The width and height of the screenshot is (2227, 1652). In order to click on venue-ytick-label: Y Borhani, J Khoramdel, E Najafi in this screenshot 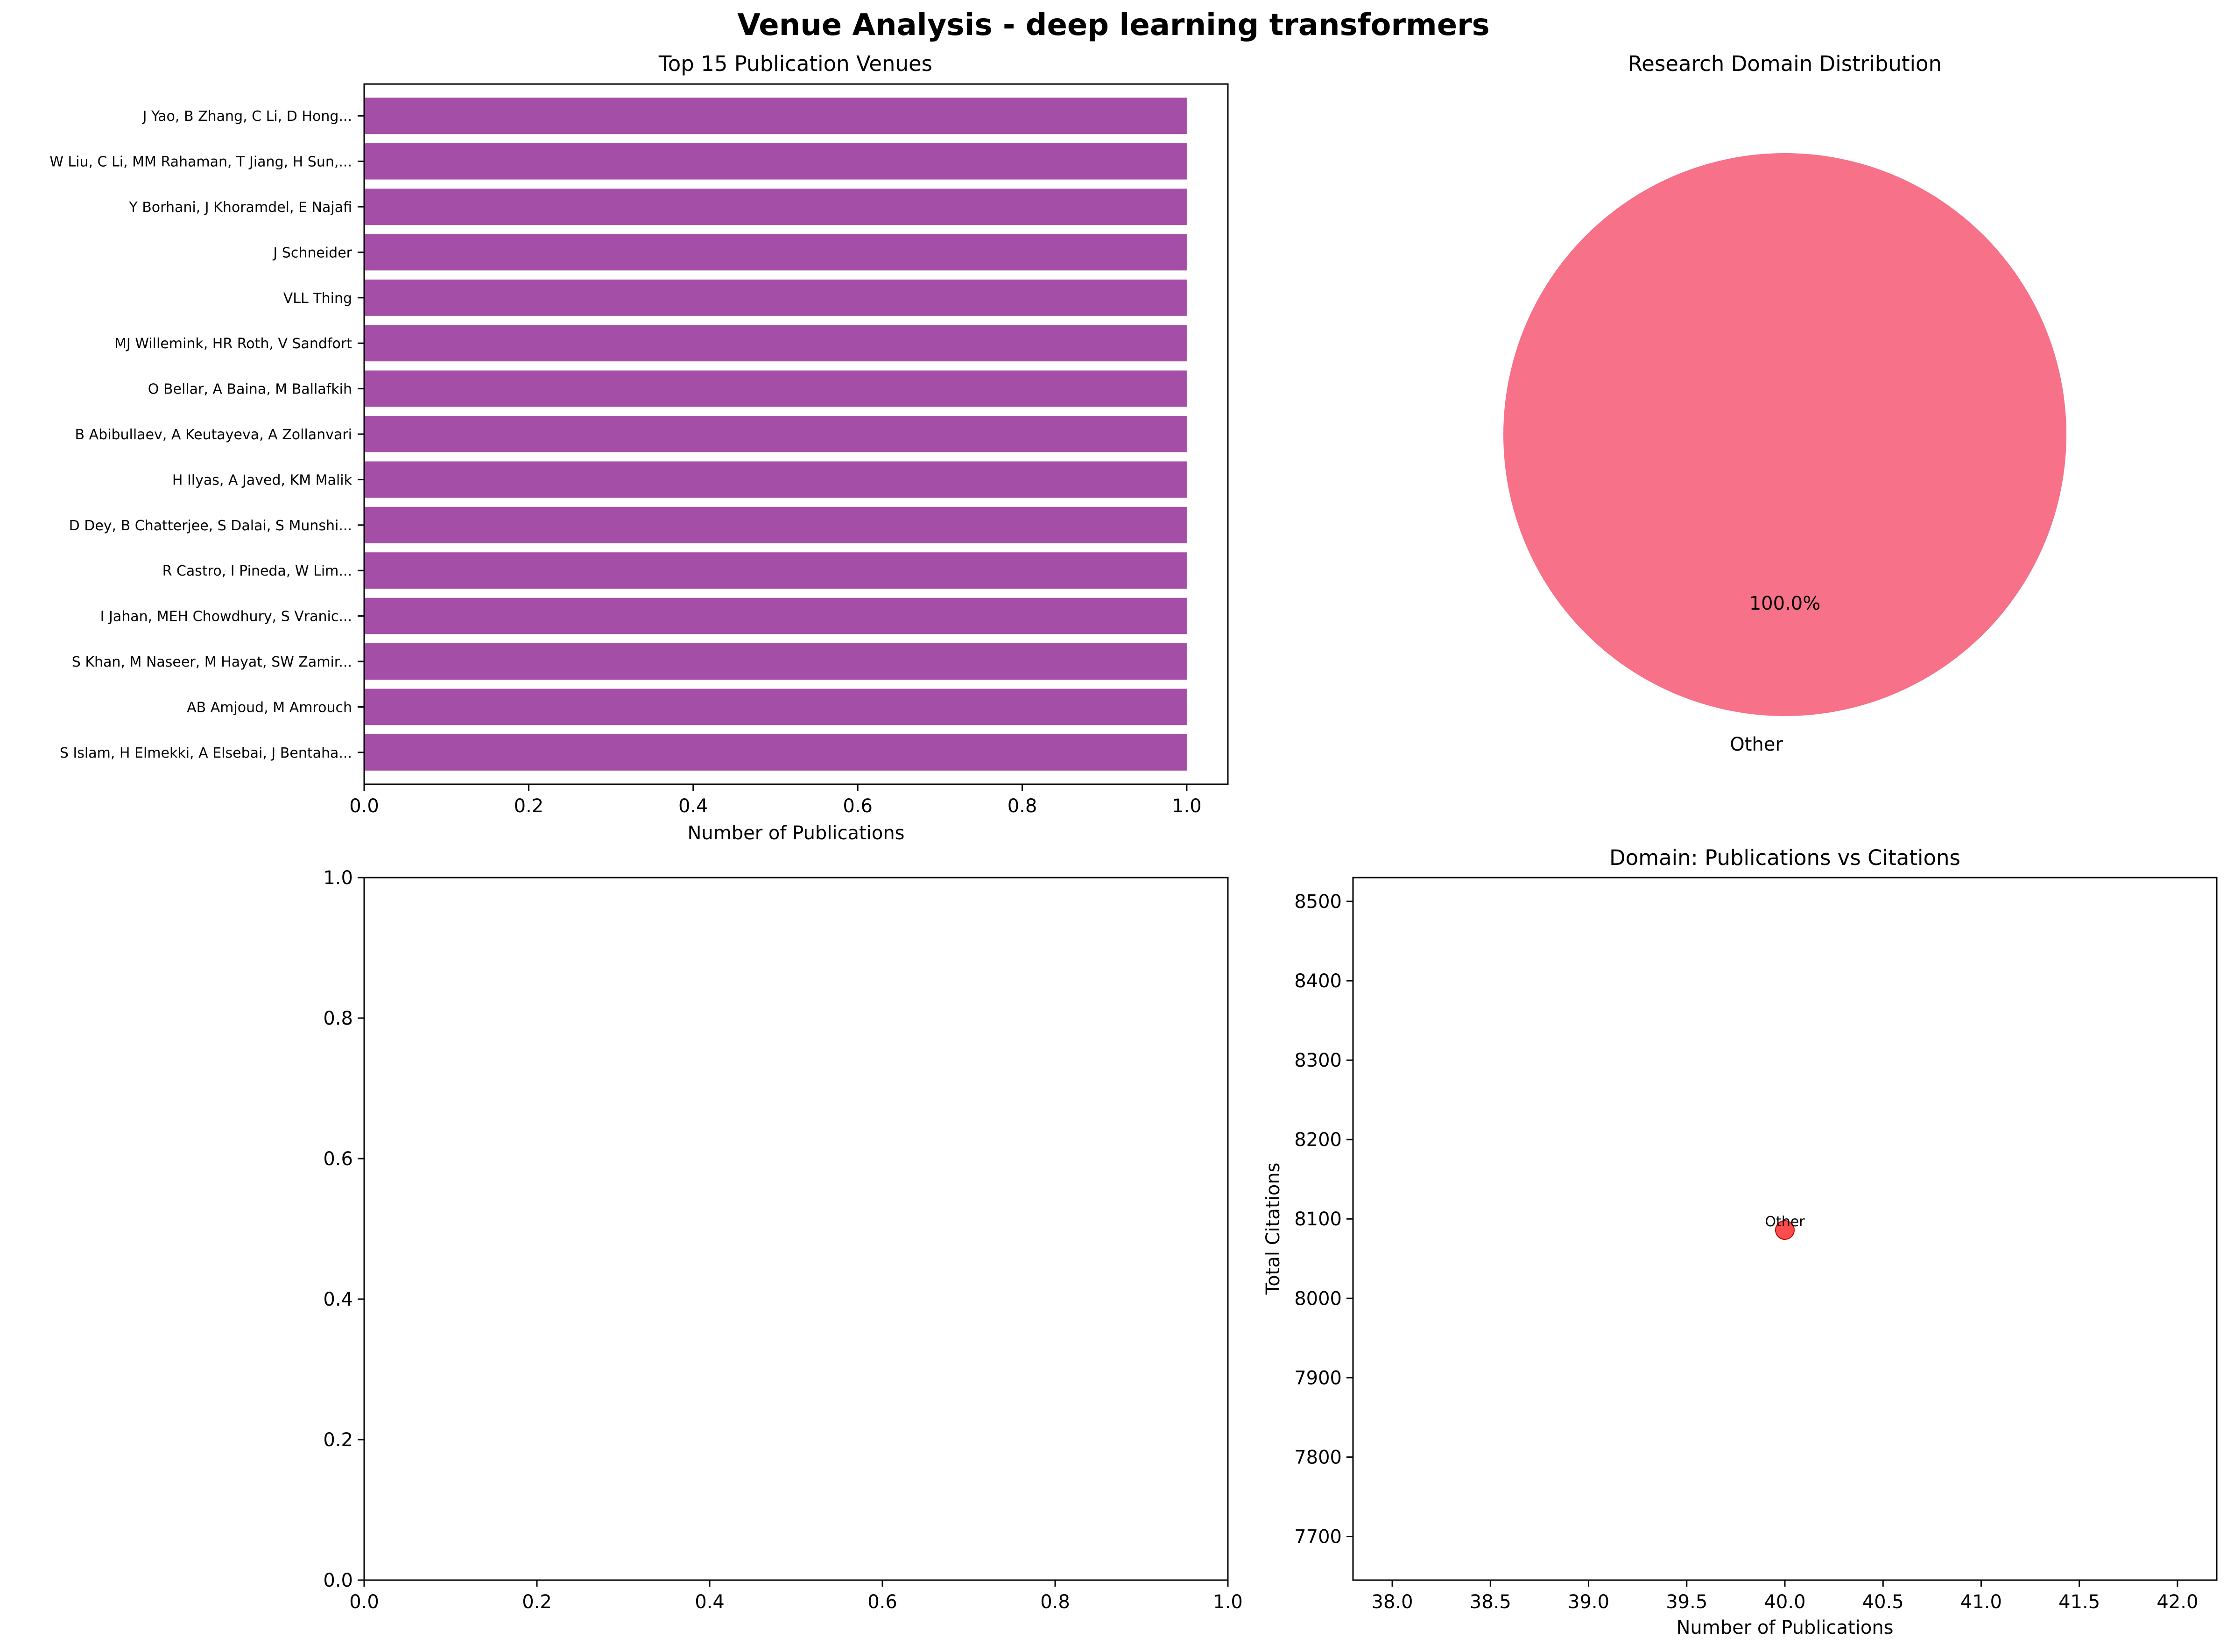, I will do `click(240, 208)`.